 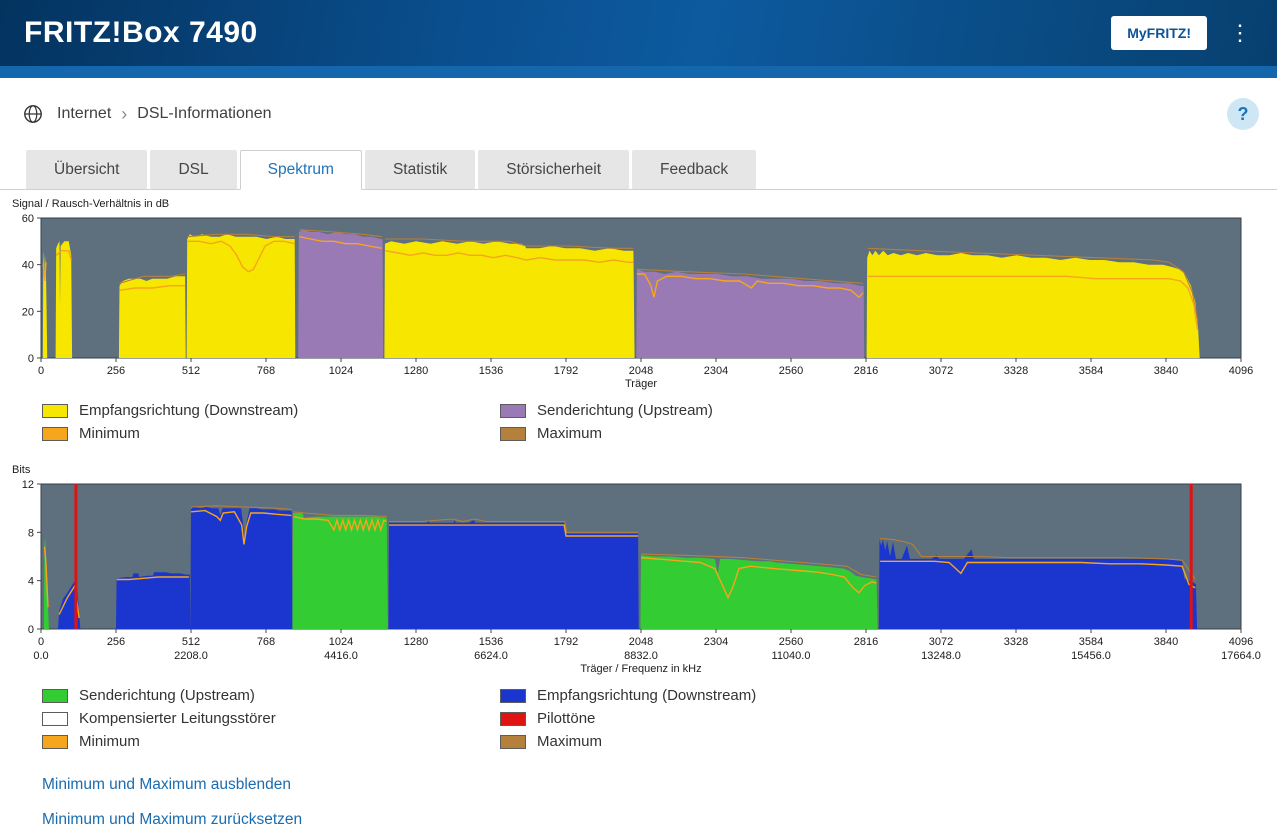 I want to click on x-tick-label: 3584, so click(x=1091, y=642).